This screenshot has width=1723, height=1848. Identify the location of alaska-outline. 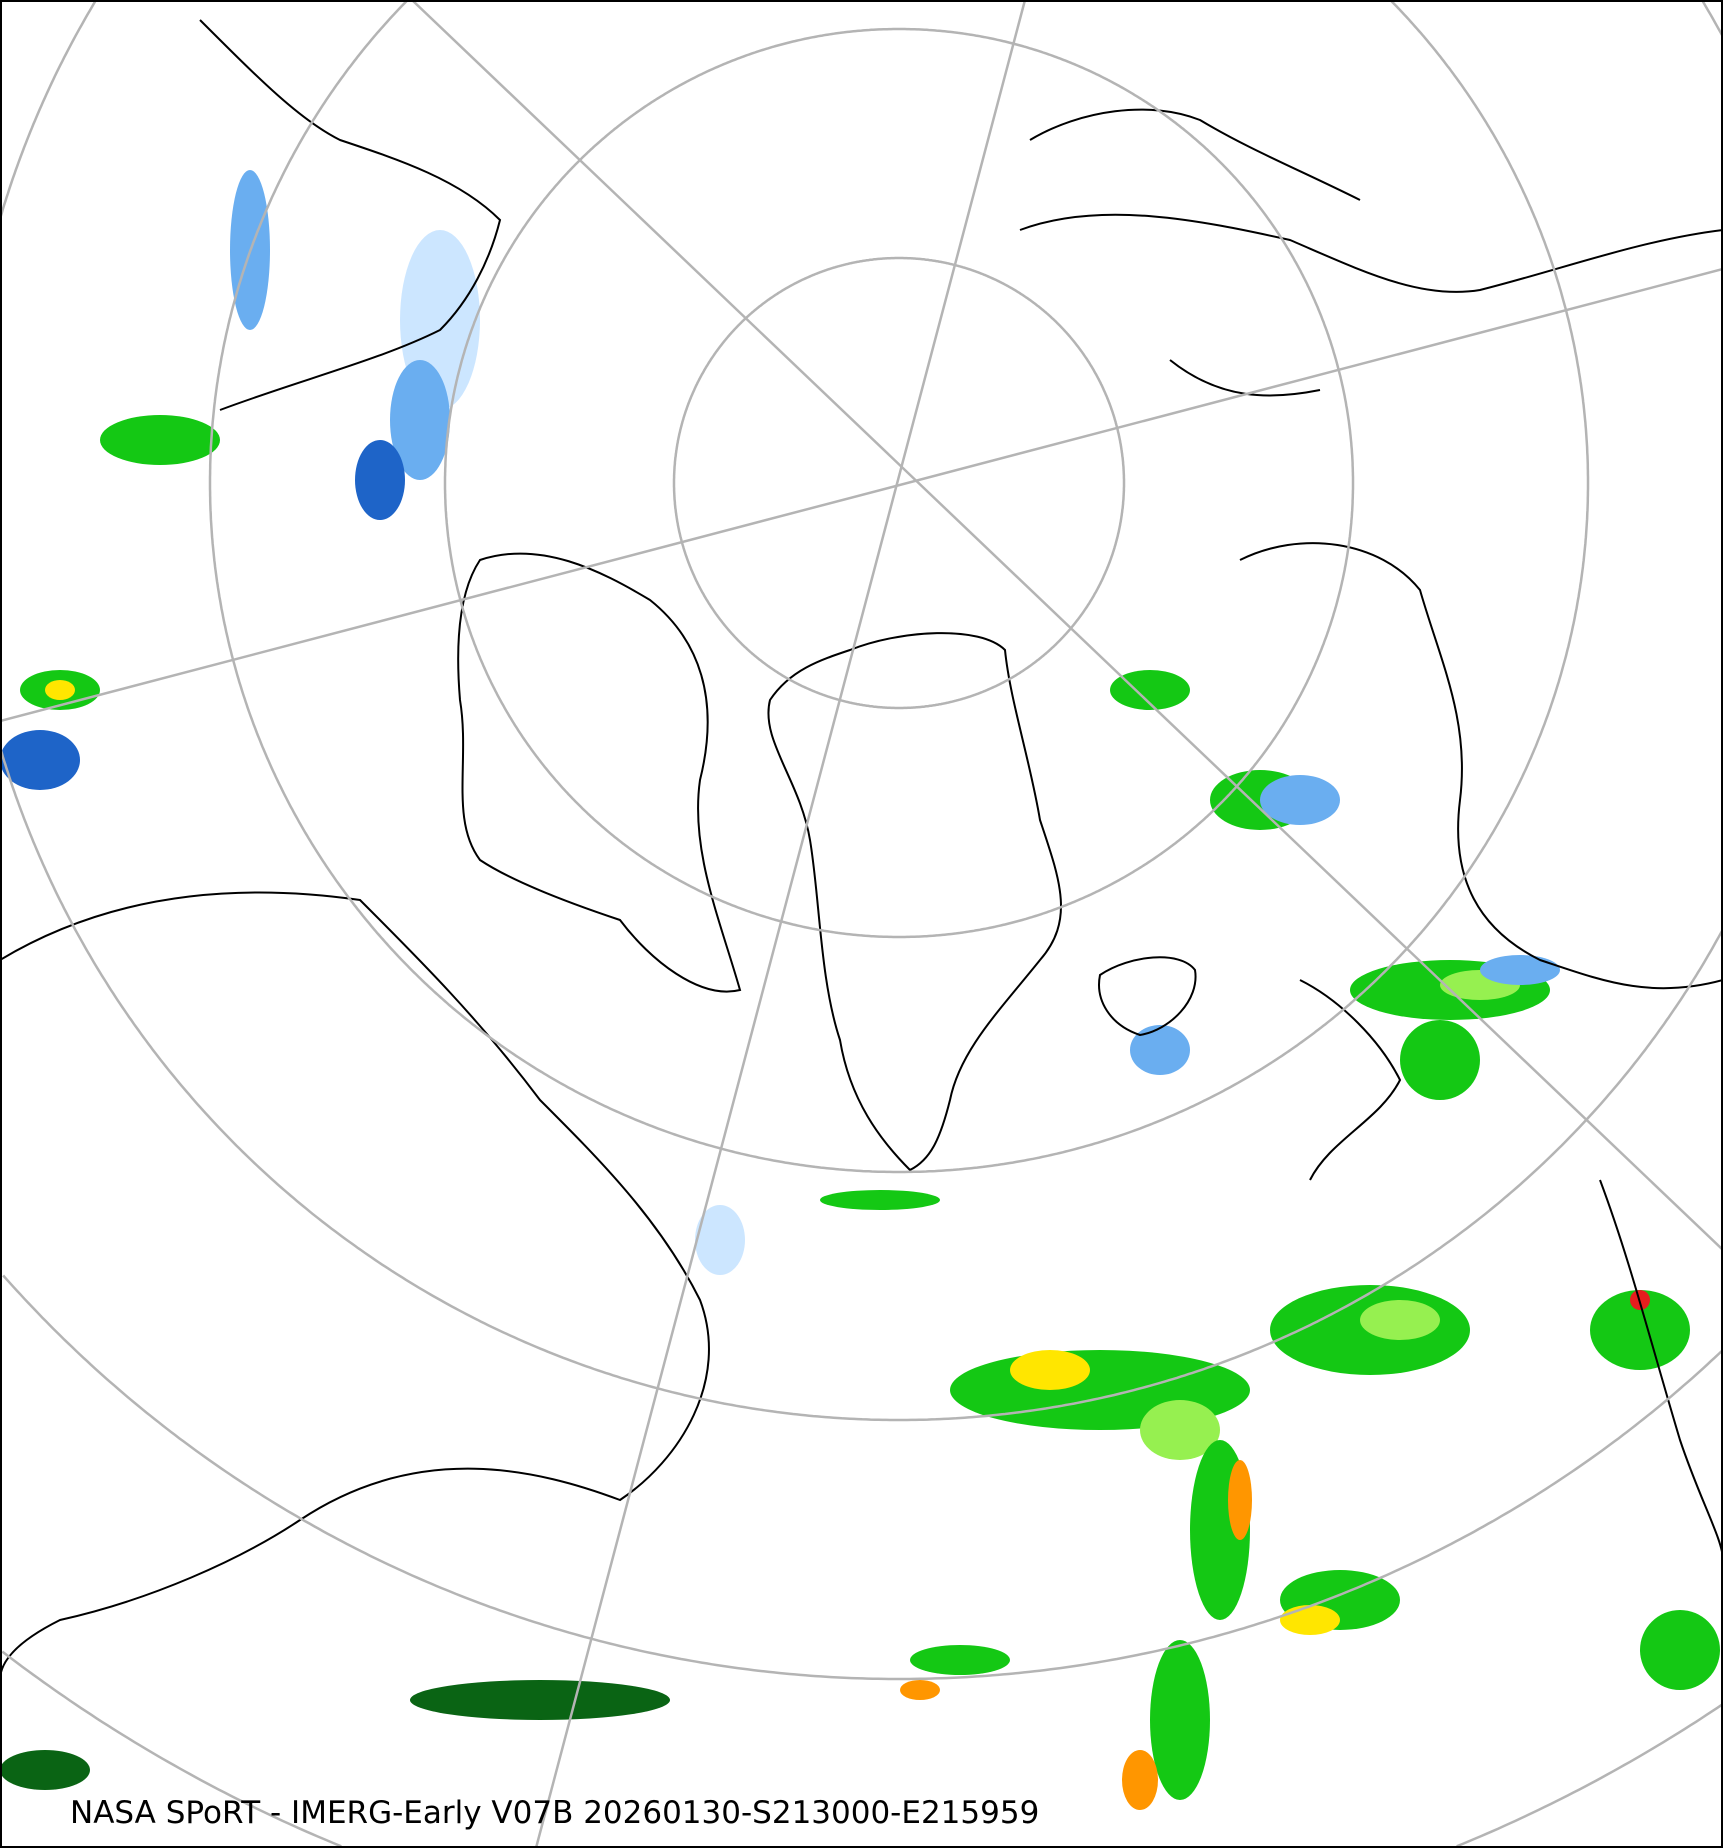
(350, 215).